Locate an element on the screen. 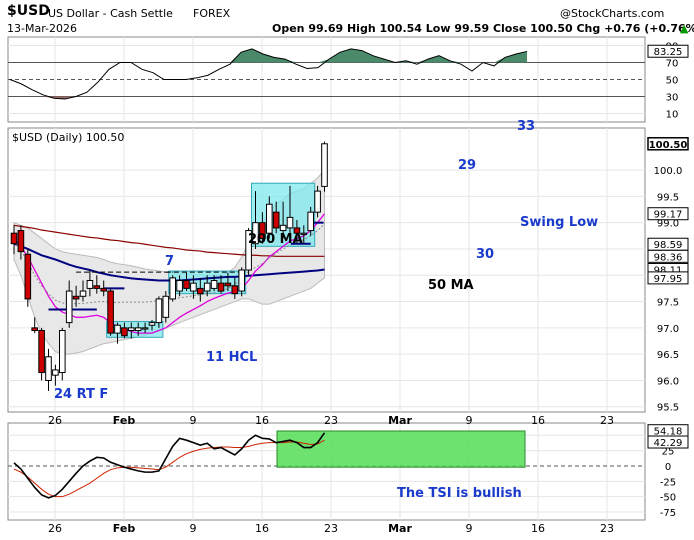 This screenshot has width=694, height=540. header-name: US Dollar - Cash Settle is located at coordinates (110, 13).